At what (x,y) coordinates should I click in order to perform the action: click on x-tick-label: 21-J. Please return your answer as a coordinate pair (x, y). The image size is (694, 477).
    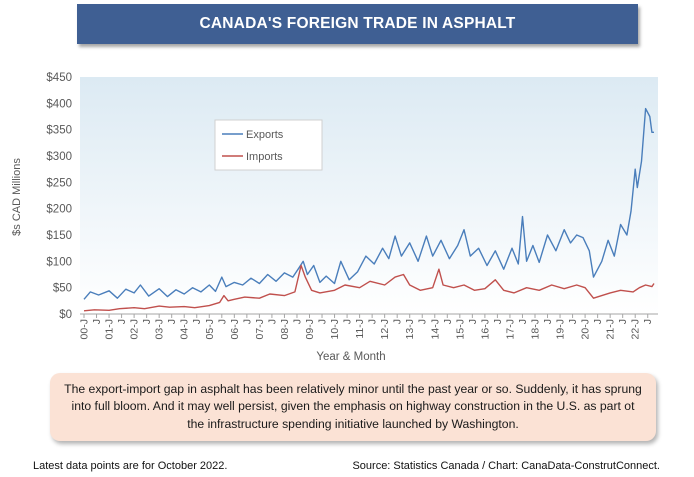
    Looking at the image, I should click on (611, 329).